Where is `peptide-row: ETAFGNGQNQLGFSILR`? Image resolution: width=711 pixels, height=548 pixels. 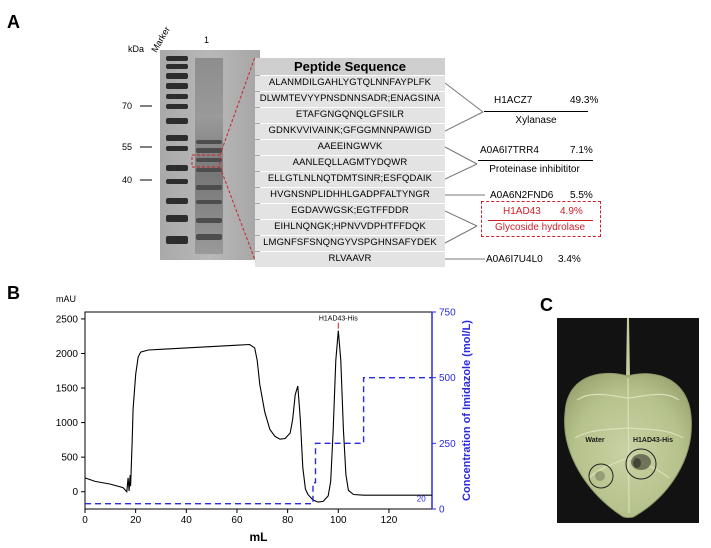 peptide-row: ETAFGNGQNQLGFSILR is located at coordinates (350, 115).